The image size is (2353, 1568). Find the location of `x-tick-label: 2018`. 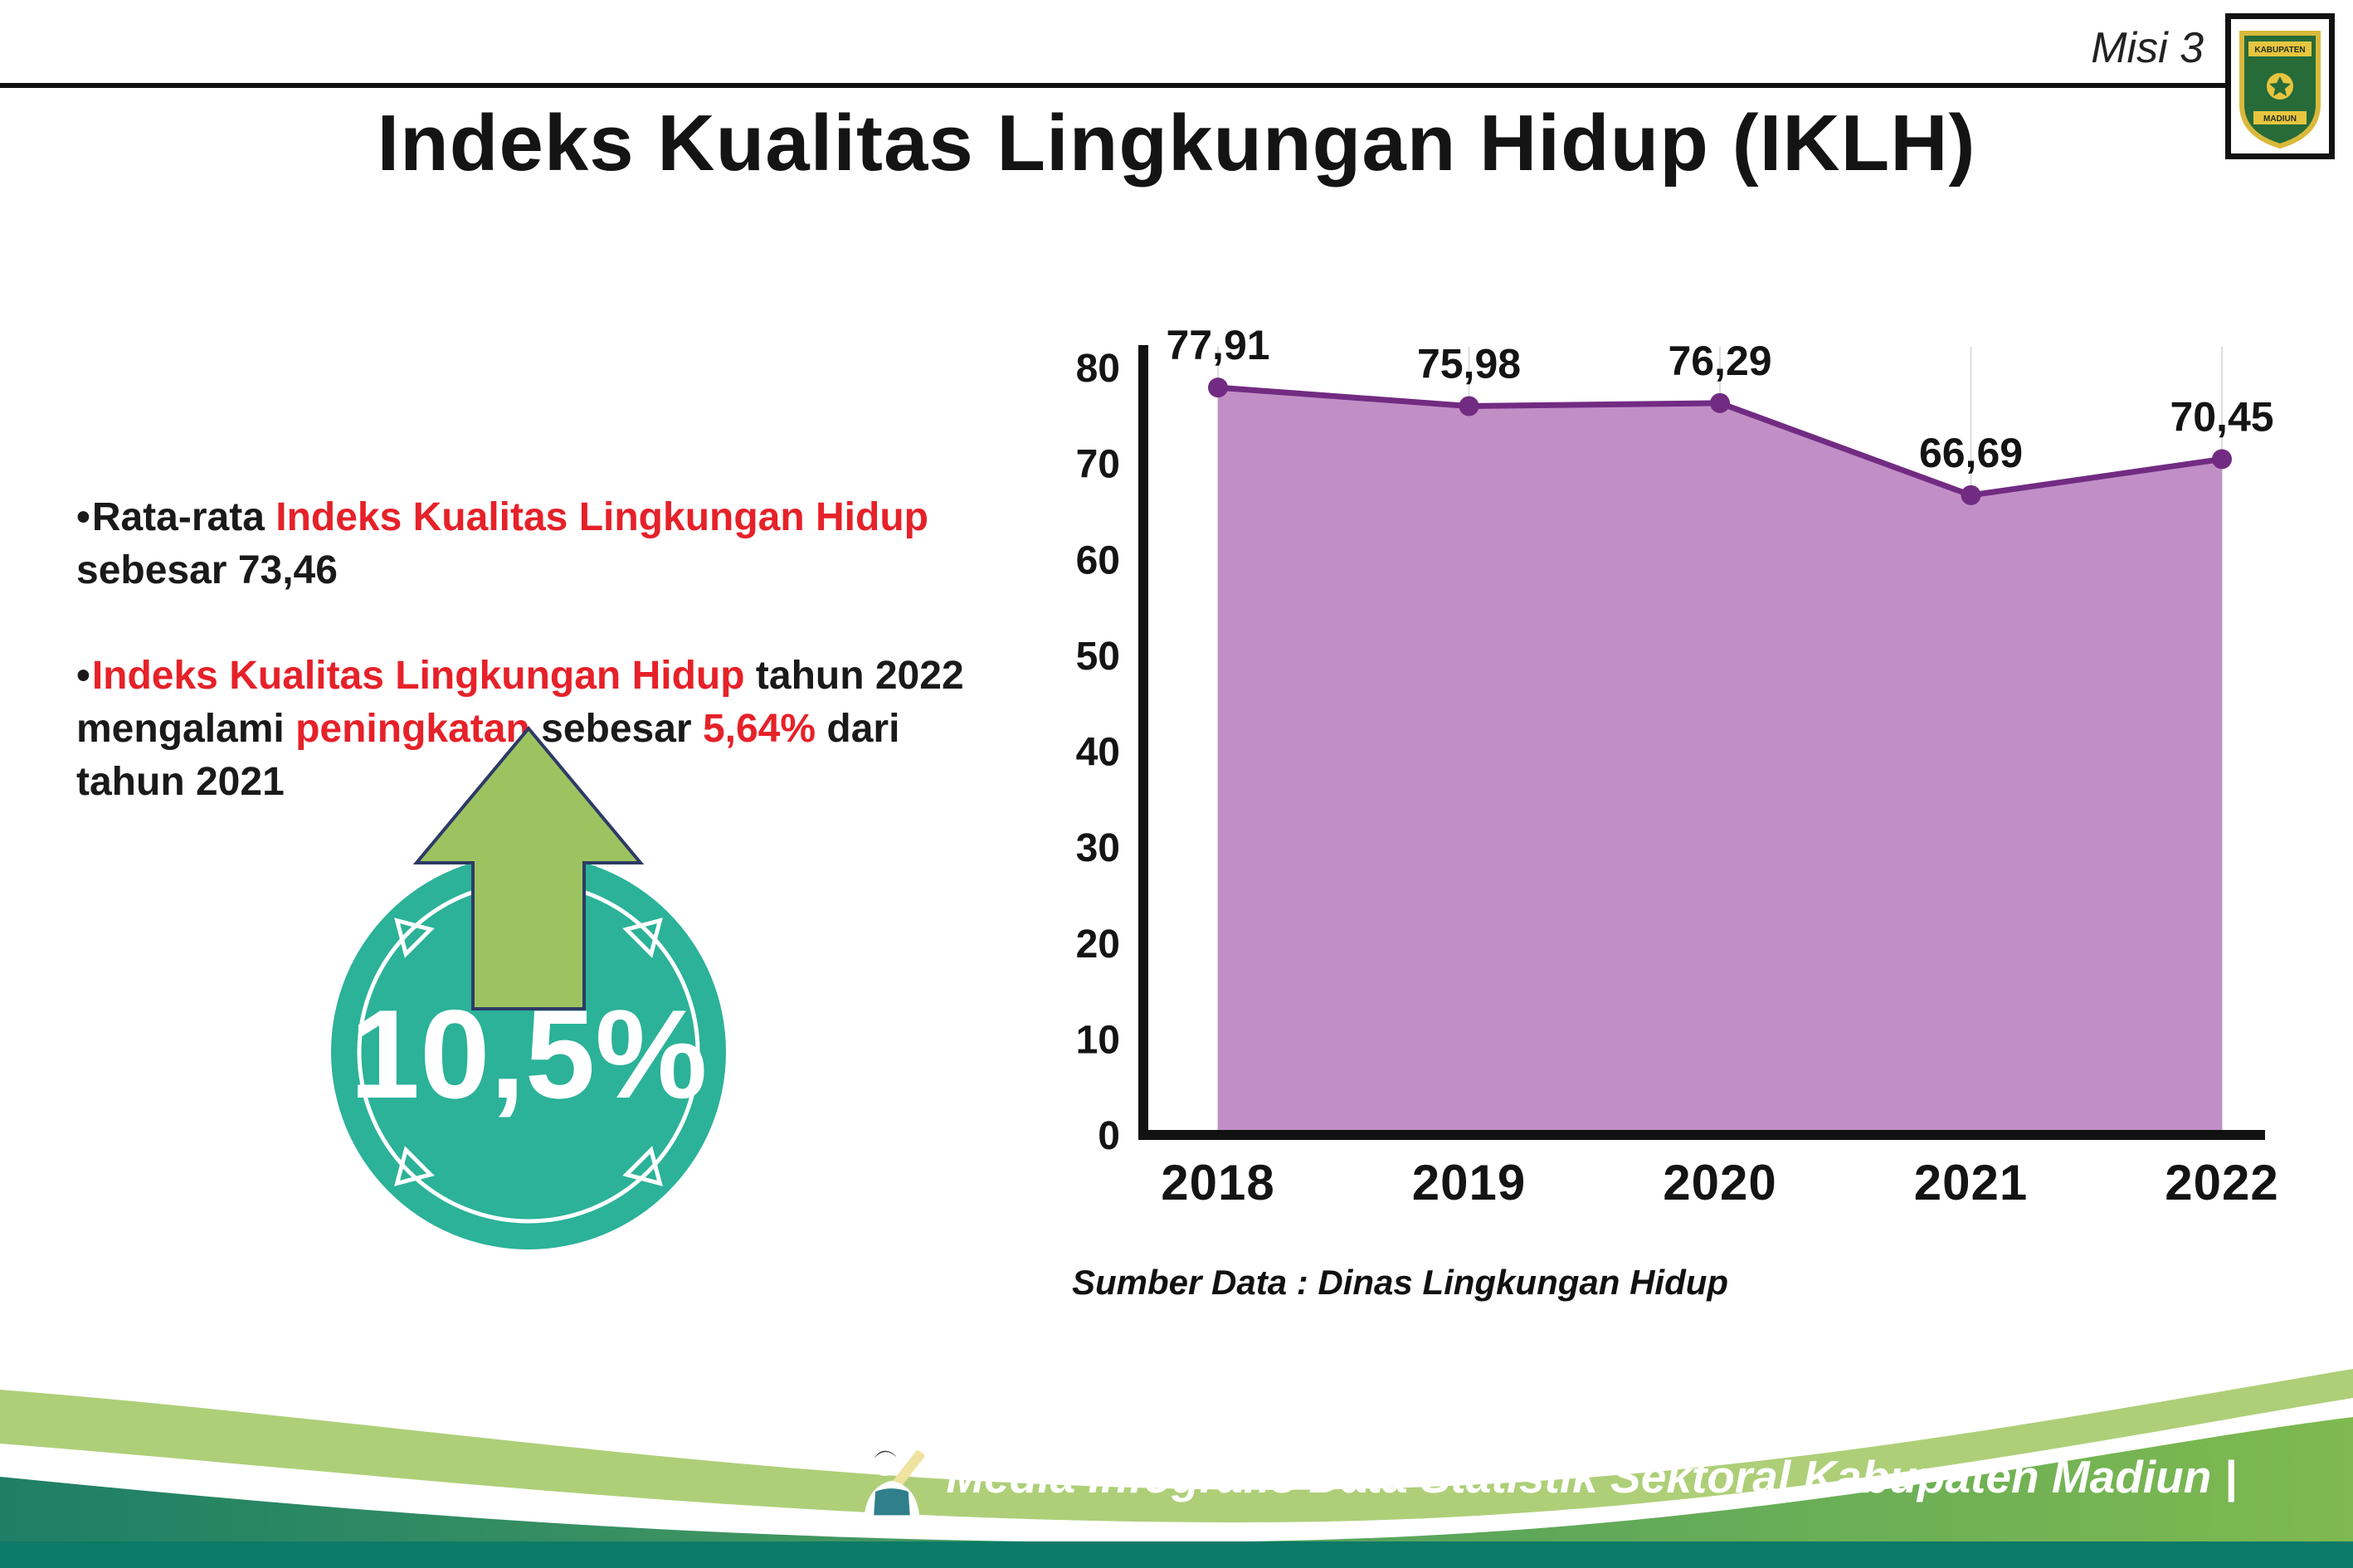

x-tick-label: 2018 is located at coordinates (1217, 1182).